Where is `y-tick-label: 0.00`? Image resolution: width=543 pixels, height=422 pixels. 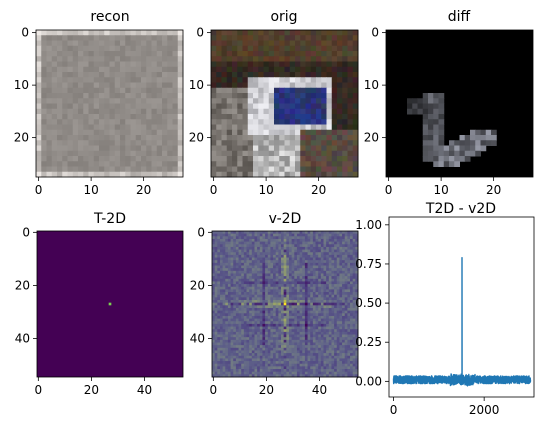
y-tick-label: 0.00 is located at coordinates (368, 381).